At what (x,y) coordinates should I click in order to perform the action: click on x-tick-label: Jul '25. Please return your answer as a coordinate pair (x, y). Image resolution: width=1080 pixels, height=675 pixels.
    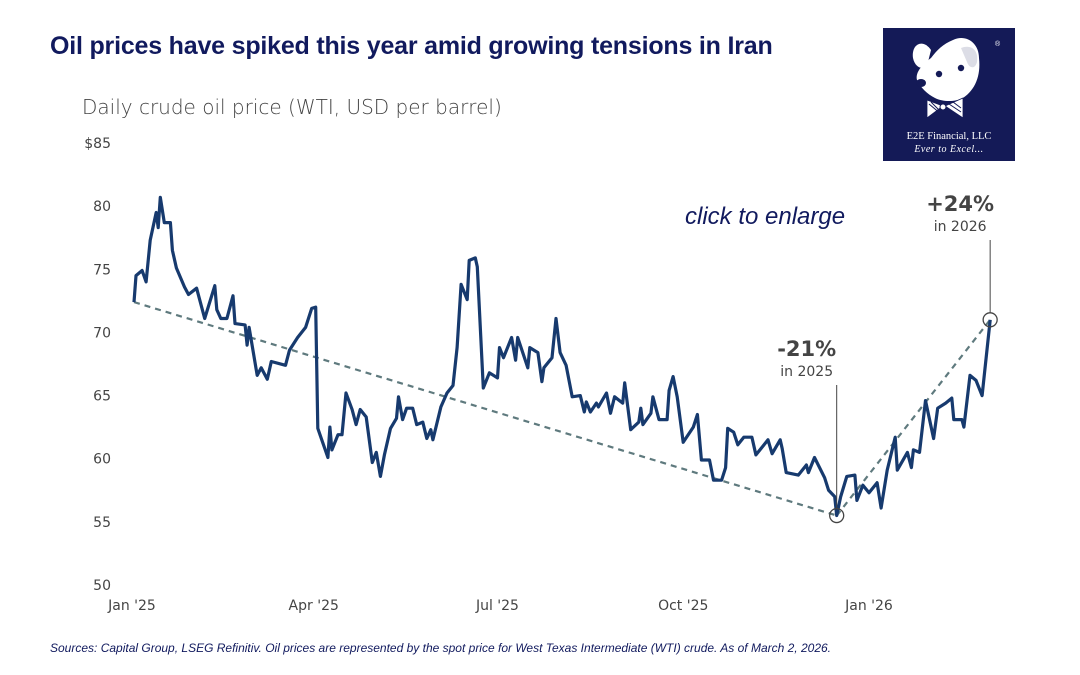
    Looking at the image, I should click on (497, 606).